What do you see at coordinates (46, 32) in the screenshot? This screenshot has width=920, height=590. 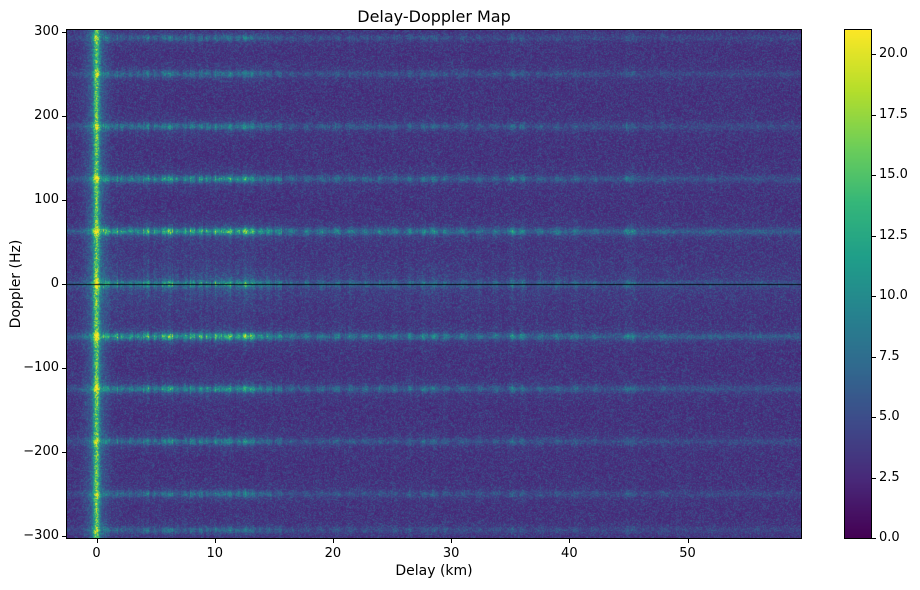 I see `y-tick-label: 300` at bounding box center [46, 32].